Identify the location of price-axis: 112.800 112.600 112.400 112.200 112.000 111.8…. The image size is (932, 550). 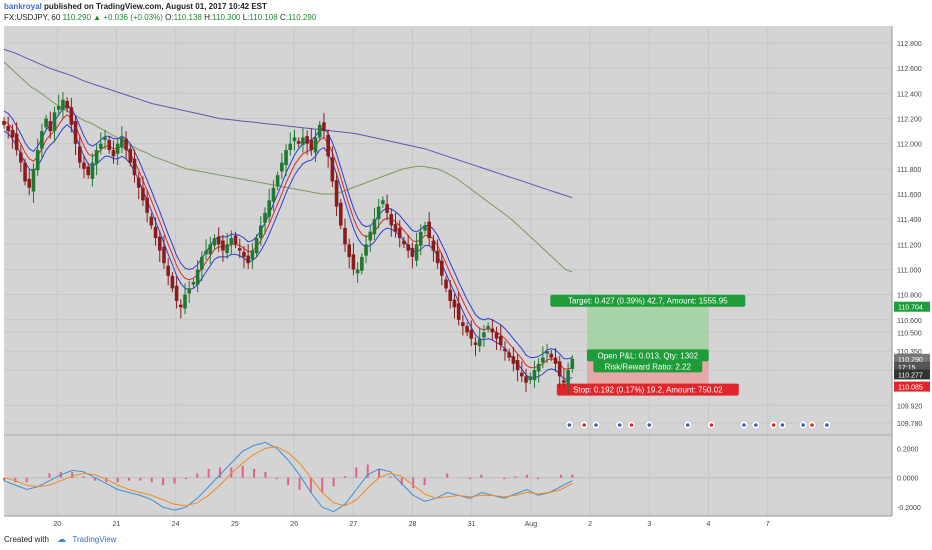
(911, 271).